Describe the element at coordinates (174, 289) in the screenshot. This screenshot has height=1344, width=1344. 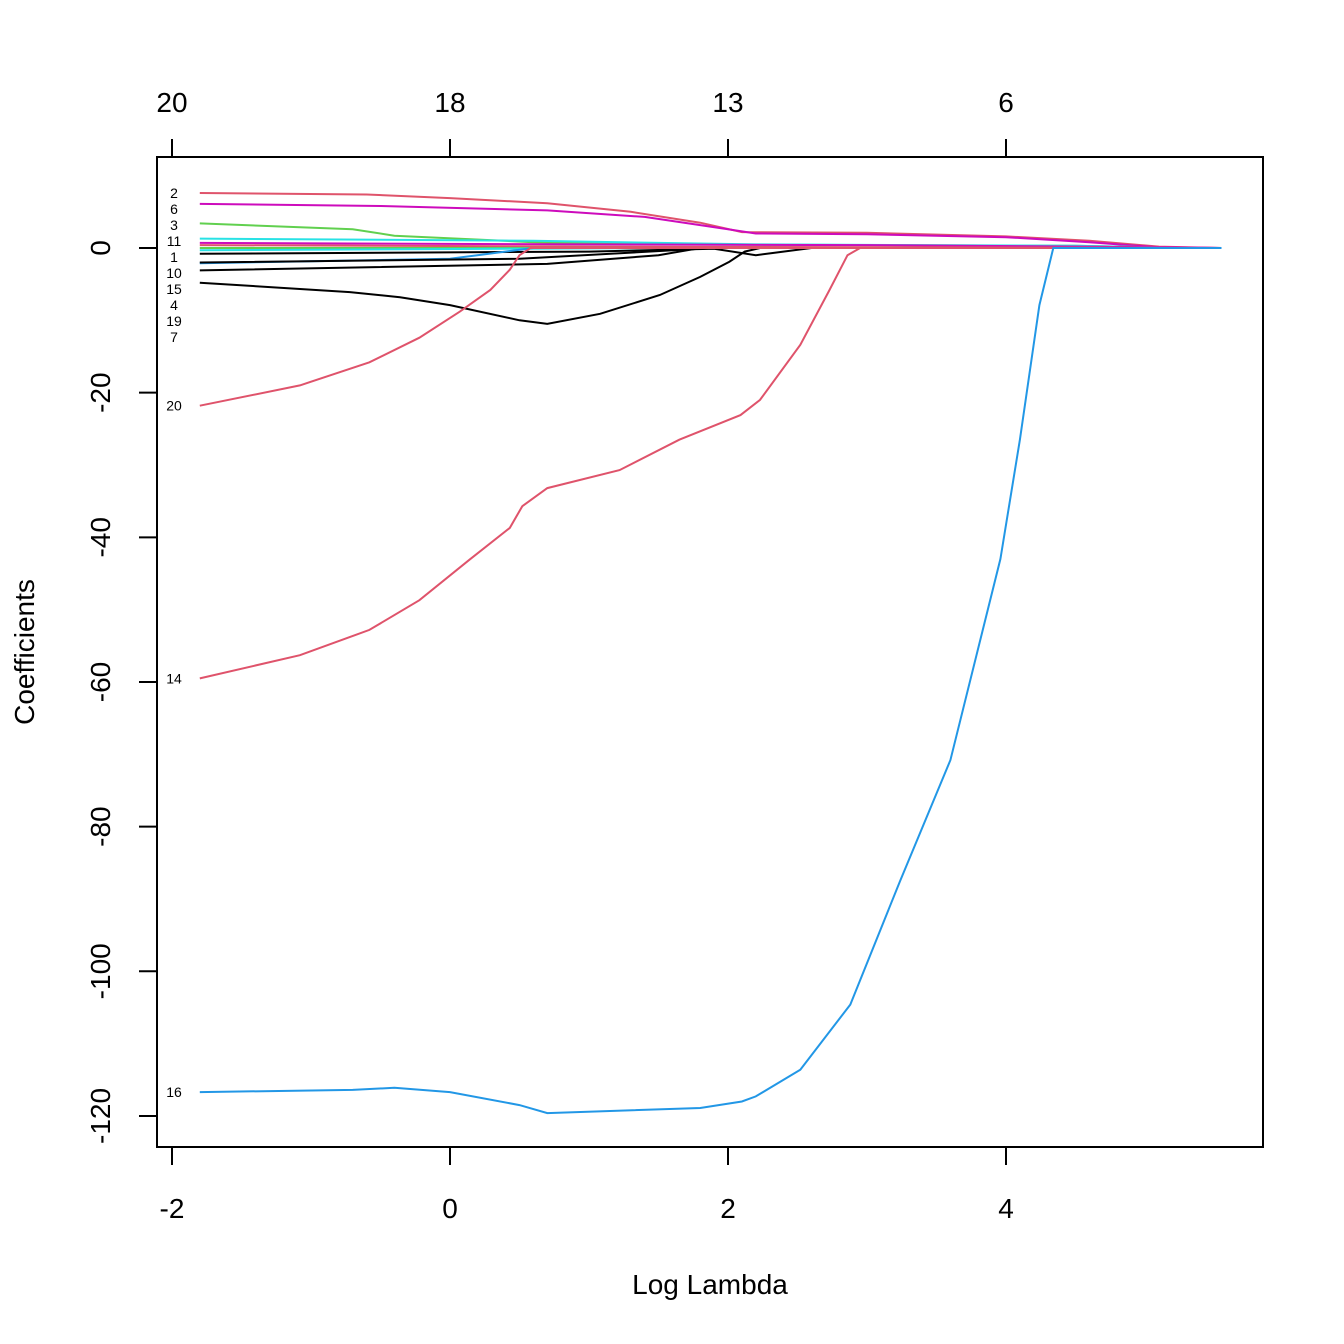
I see `series-label: 15` at that location.